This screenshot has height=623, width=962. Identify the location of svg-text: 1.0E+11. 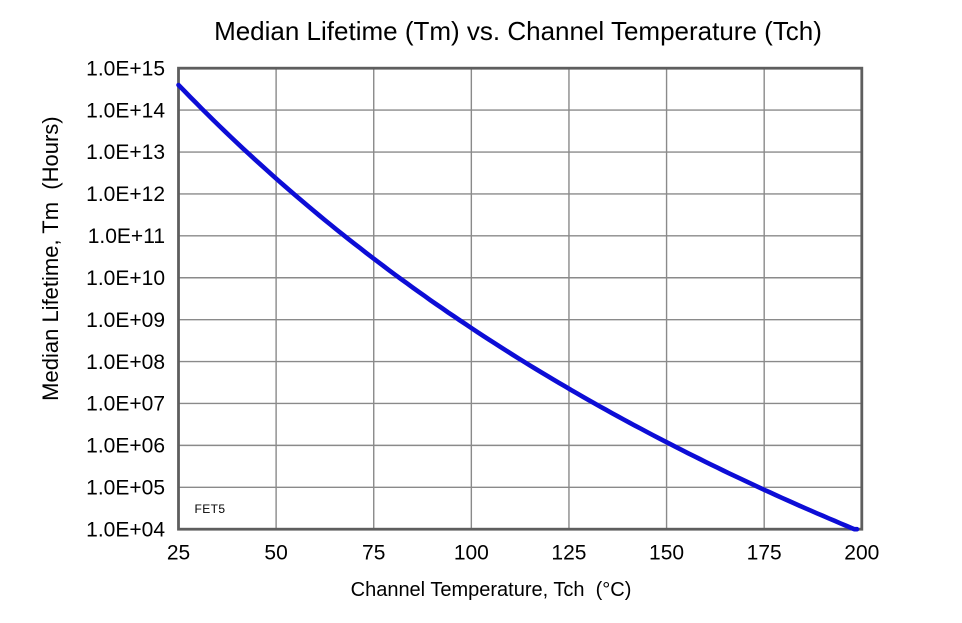
(126, 236).